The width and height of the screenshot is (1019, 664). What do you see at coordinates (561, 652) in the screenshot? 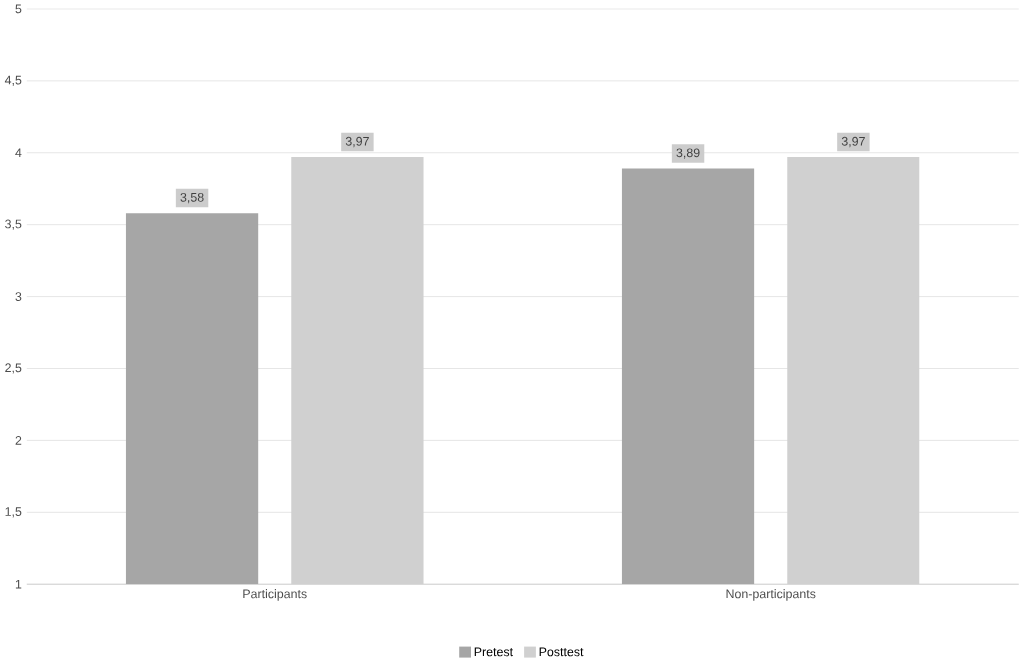
I see `legend-label: Posttest` at bounding box center [561, 652].